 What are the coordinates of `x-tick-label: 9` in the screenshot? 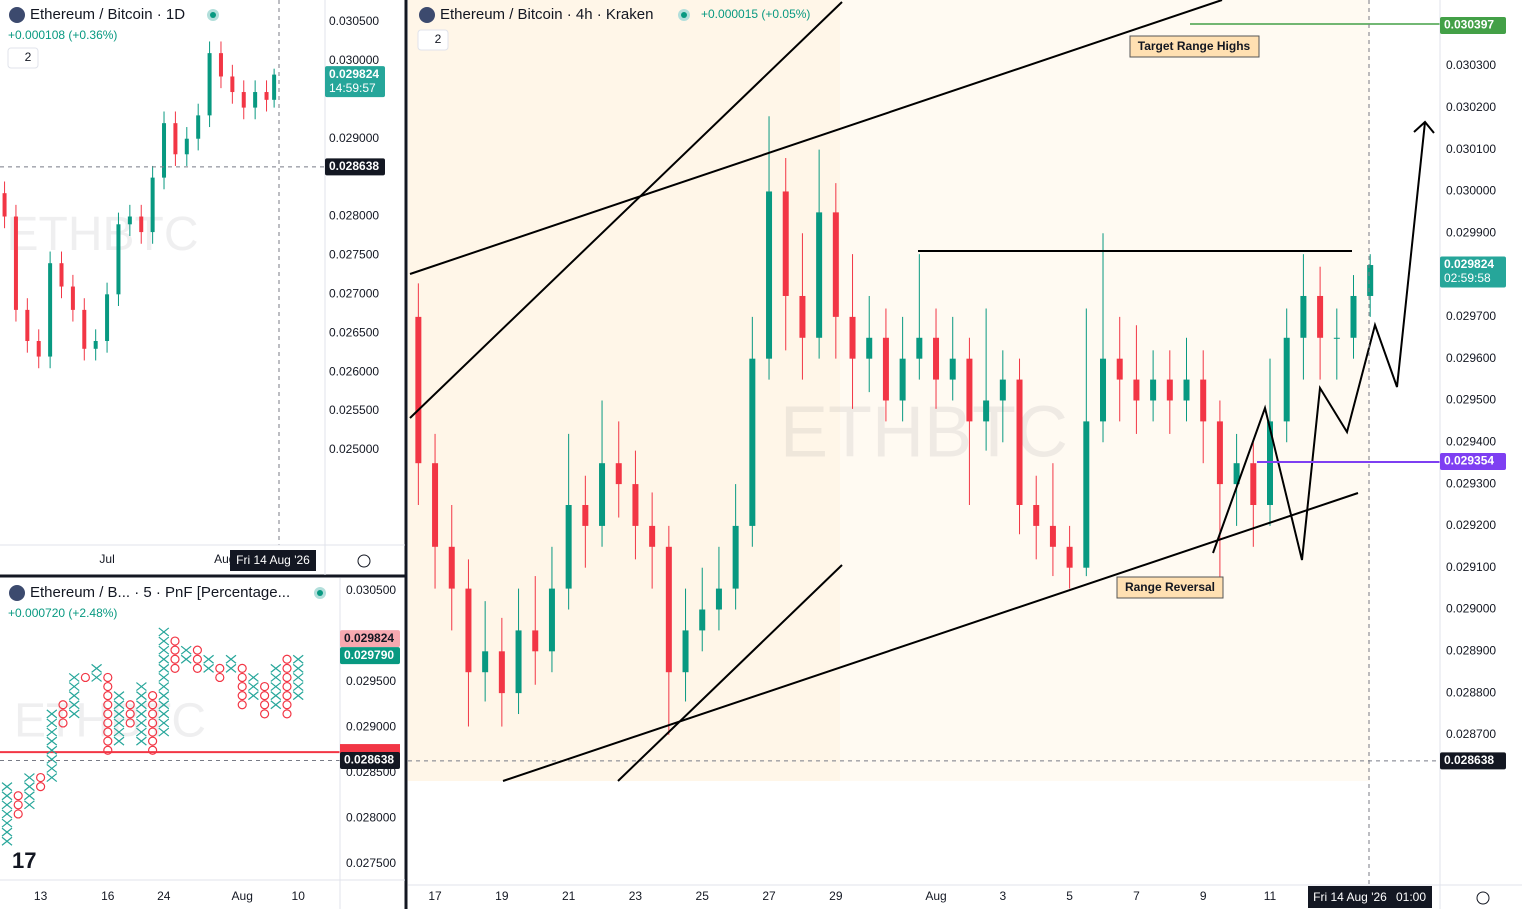 It's located at (1203, 896).